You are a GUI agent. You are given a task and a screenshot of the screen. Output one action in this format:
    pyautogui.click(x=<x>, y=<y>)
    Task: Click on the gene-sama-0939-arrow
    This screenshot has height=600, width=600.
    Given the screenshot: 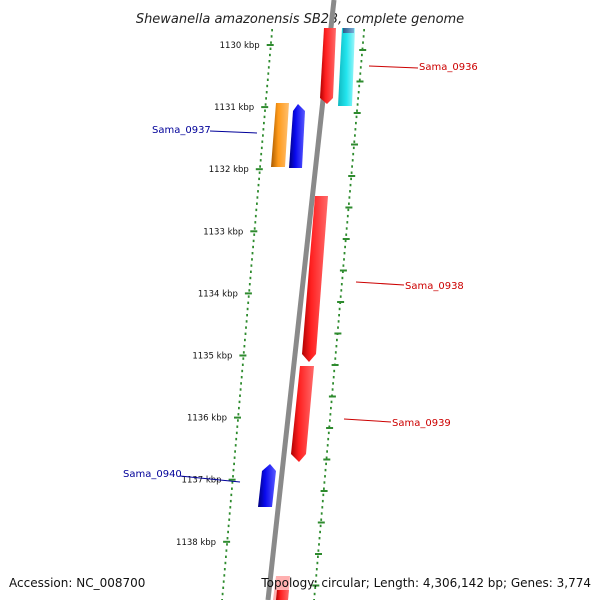 What is the action you would take?
    pyautogui.click(x=302, y=414)
    